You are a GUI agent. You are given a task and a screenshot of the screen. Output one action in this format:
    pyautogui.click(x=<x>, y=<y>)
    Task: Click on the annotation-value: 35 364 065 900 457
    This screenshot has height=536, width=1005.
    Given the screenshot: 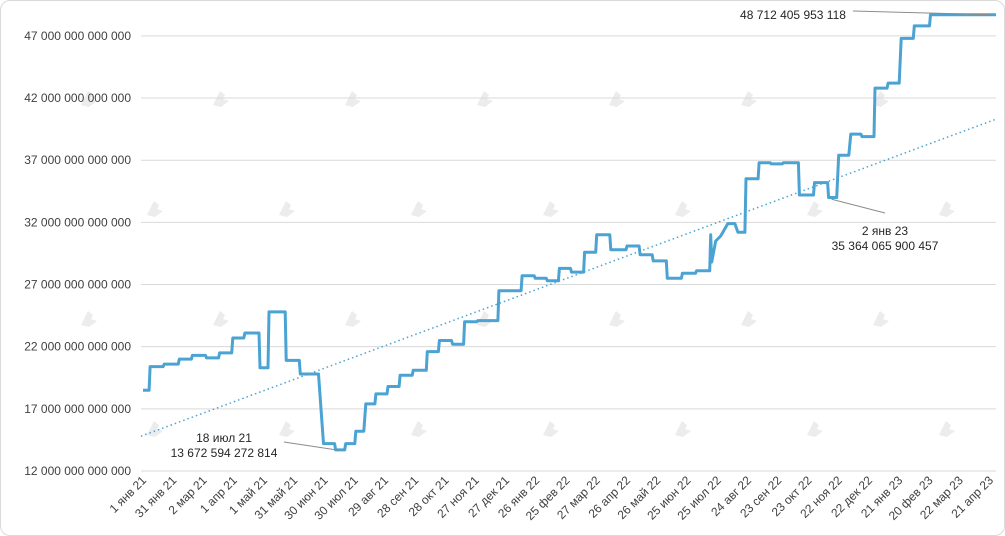 What is the action you would take?
    pyautogui.click(x=885, y=246)
    